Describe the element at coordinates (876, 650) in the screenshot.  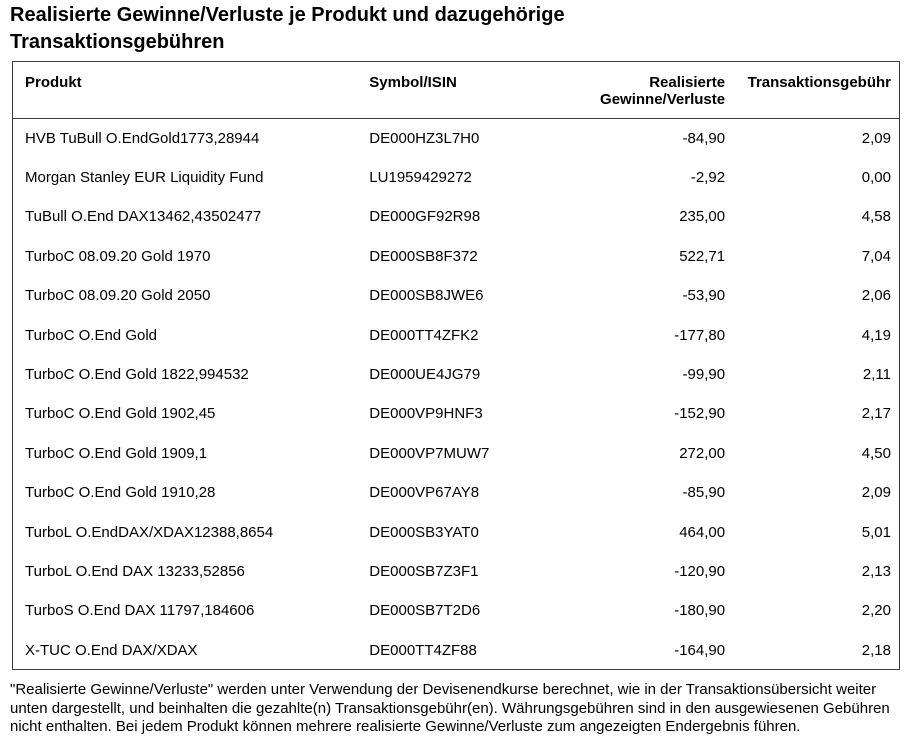
I see `cell-transaktionsgebuehr: 2,18` at that location.